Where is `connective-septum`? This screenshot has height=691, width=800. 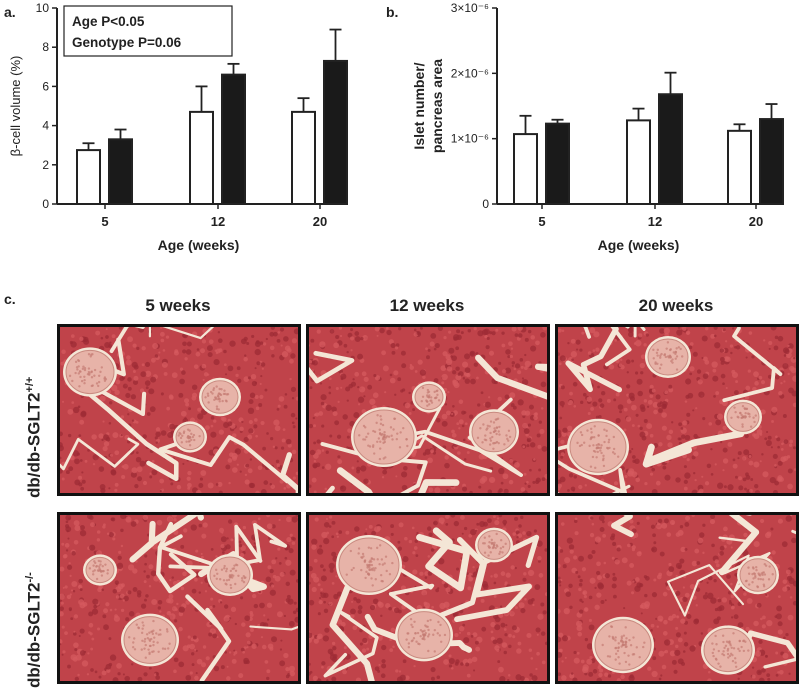
connective-septum is located at coordinates (127, 340).